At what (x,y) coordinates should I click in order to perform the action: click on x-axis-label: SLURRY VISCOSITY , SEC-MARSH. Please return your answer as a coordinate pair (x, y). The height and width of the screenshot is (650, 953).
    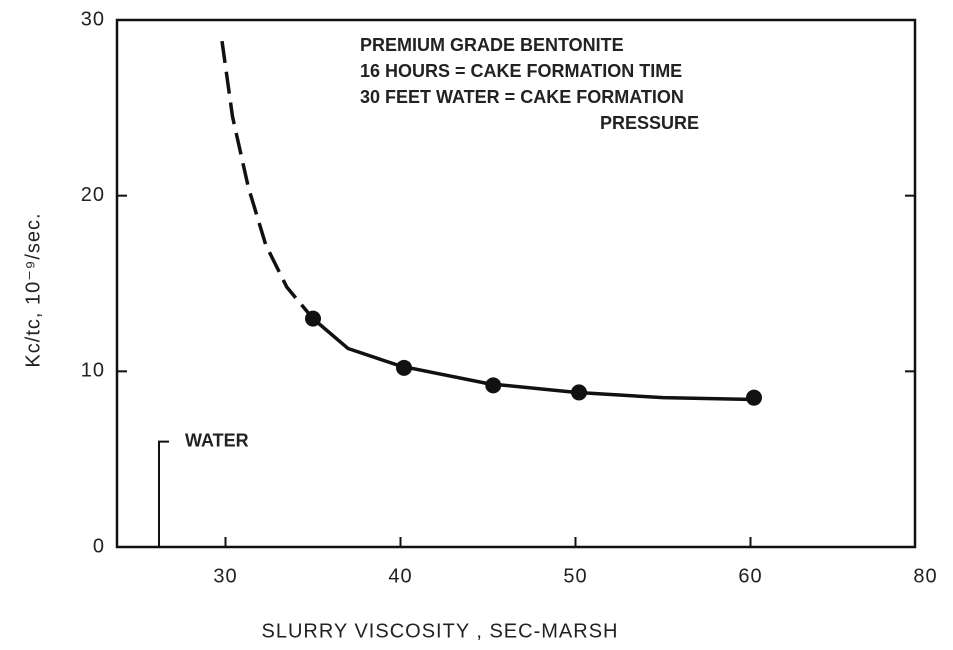
    Looking at the image, I should click on (440, 631).